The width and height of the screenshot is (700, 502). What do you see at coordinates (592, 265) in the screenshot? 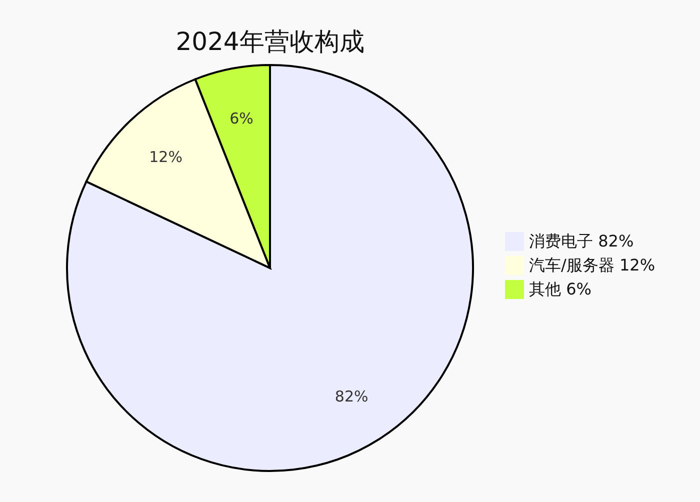
I see `legend-label: 汽车/服务器 12%` at bounding box center [592, 265].